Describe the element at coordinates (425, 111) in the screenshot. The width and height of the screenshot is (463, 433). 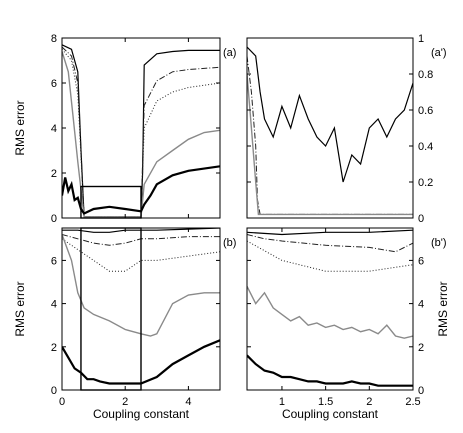
I see `y-tick-label: 0.6` at that location.